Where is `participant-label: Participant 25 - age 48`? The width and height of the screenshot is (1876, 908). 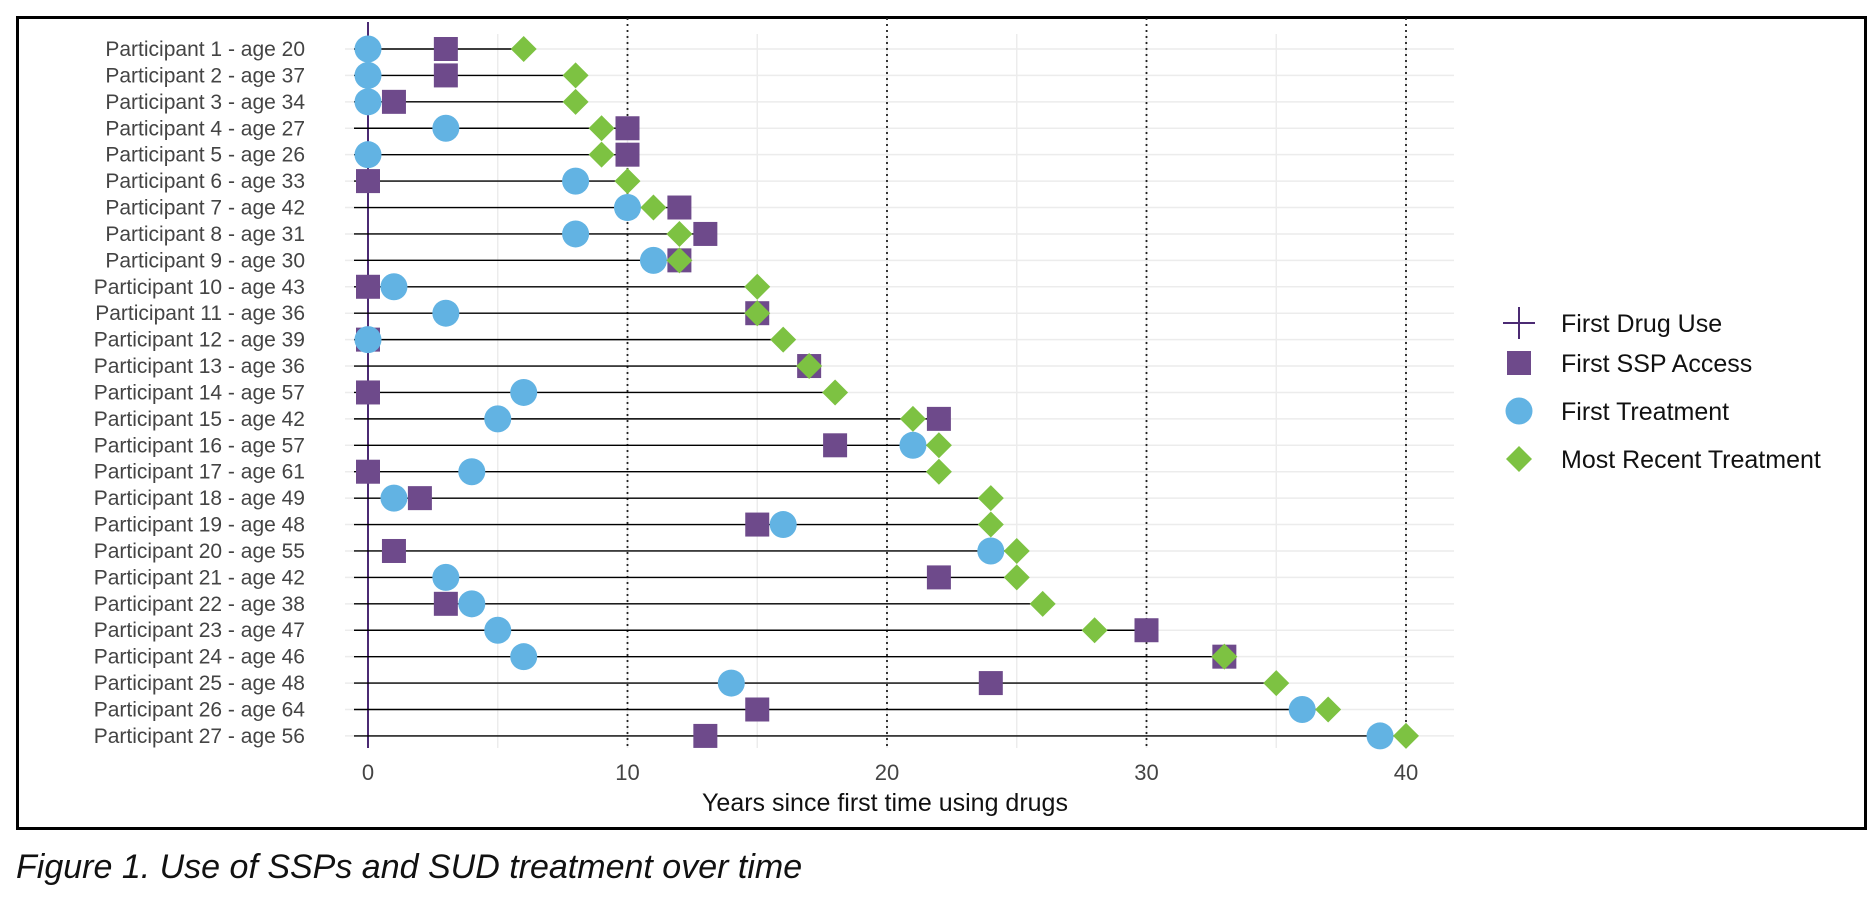
participant-label: Participant 25 - age 48 is located at coordinates (199, 683).